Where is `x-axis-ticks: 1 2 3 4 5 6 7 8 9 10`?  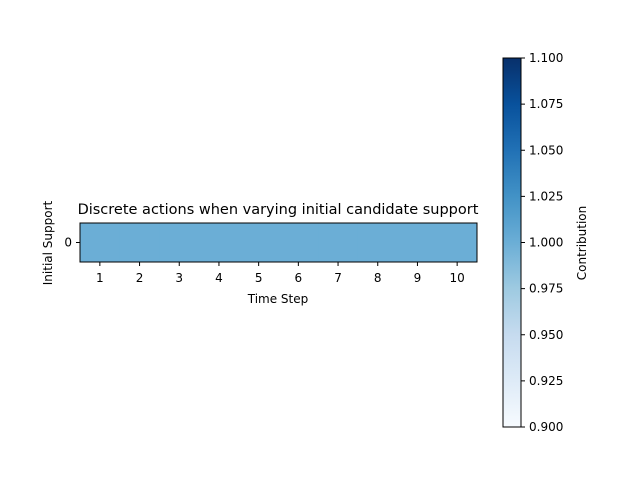 x-axis-ticks: 1 2 3 4 5 6 7 8 9 10 is located at coordinates (280, 273).